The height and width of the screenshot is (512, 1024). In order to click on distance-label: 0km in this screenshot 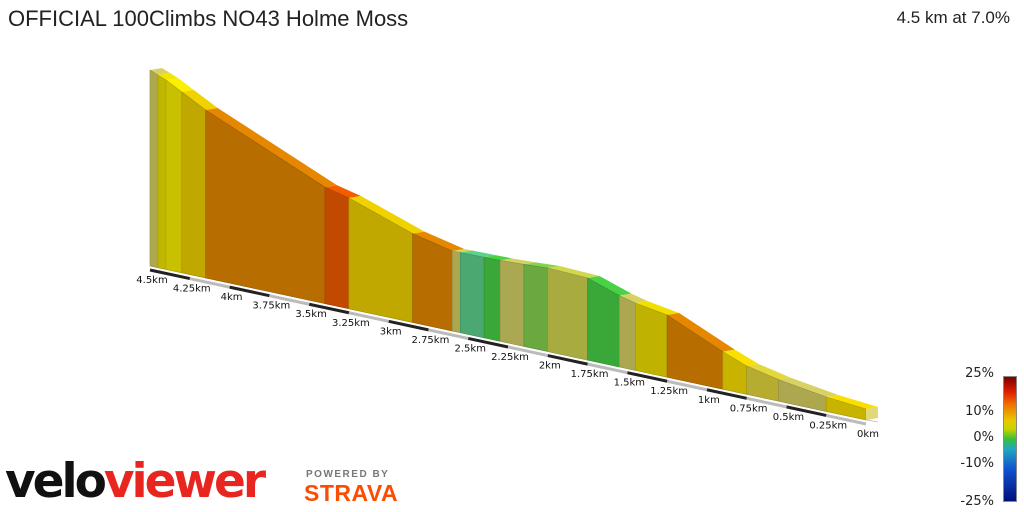, I will do `click(868, 434)`.